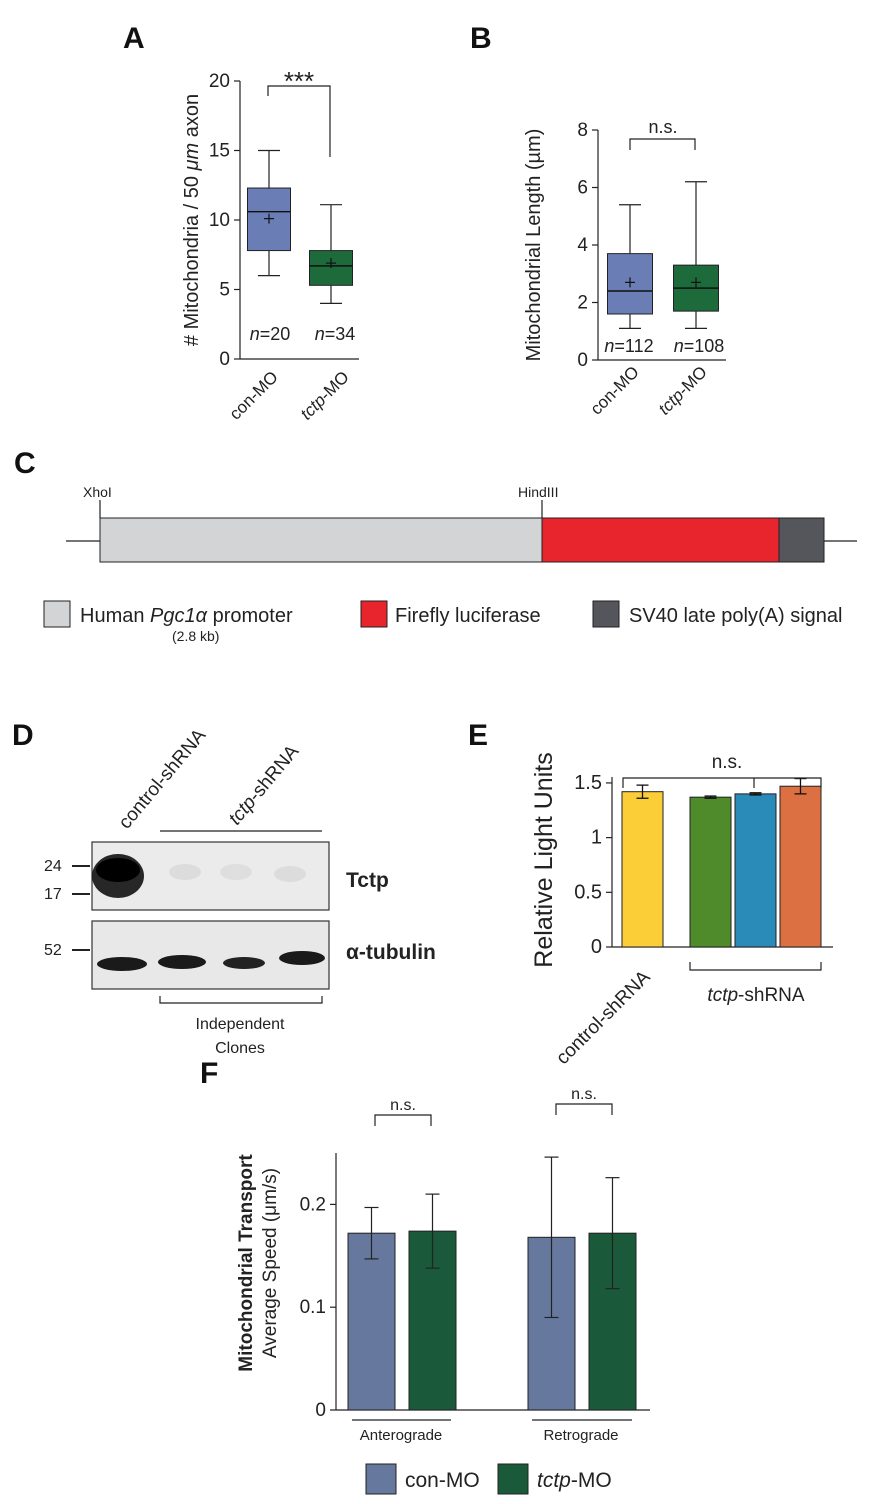 The height and width of the screenshot is (1504, 888). Describe the element at coordinates (662, 127) in the screenshot. I see `panel-b-significance-label: n.s.` at that location.